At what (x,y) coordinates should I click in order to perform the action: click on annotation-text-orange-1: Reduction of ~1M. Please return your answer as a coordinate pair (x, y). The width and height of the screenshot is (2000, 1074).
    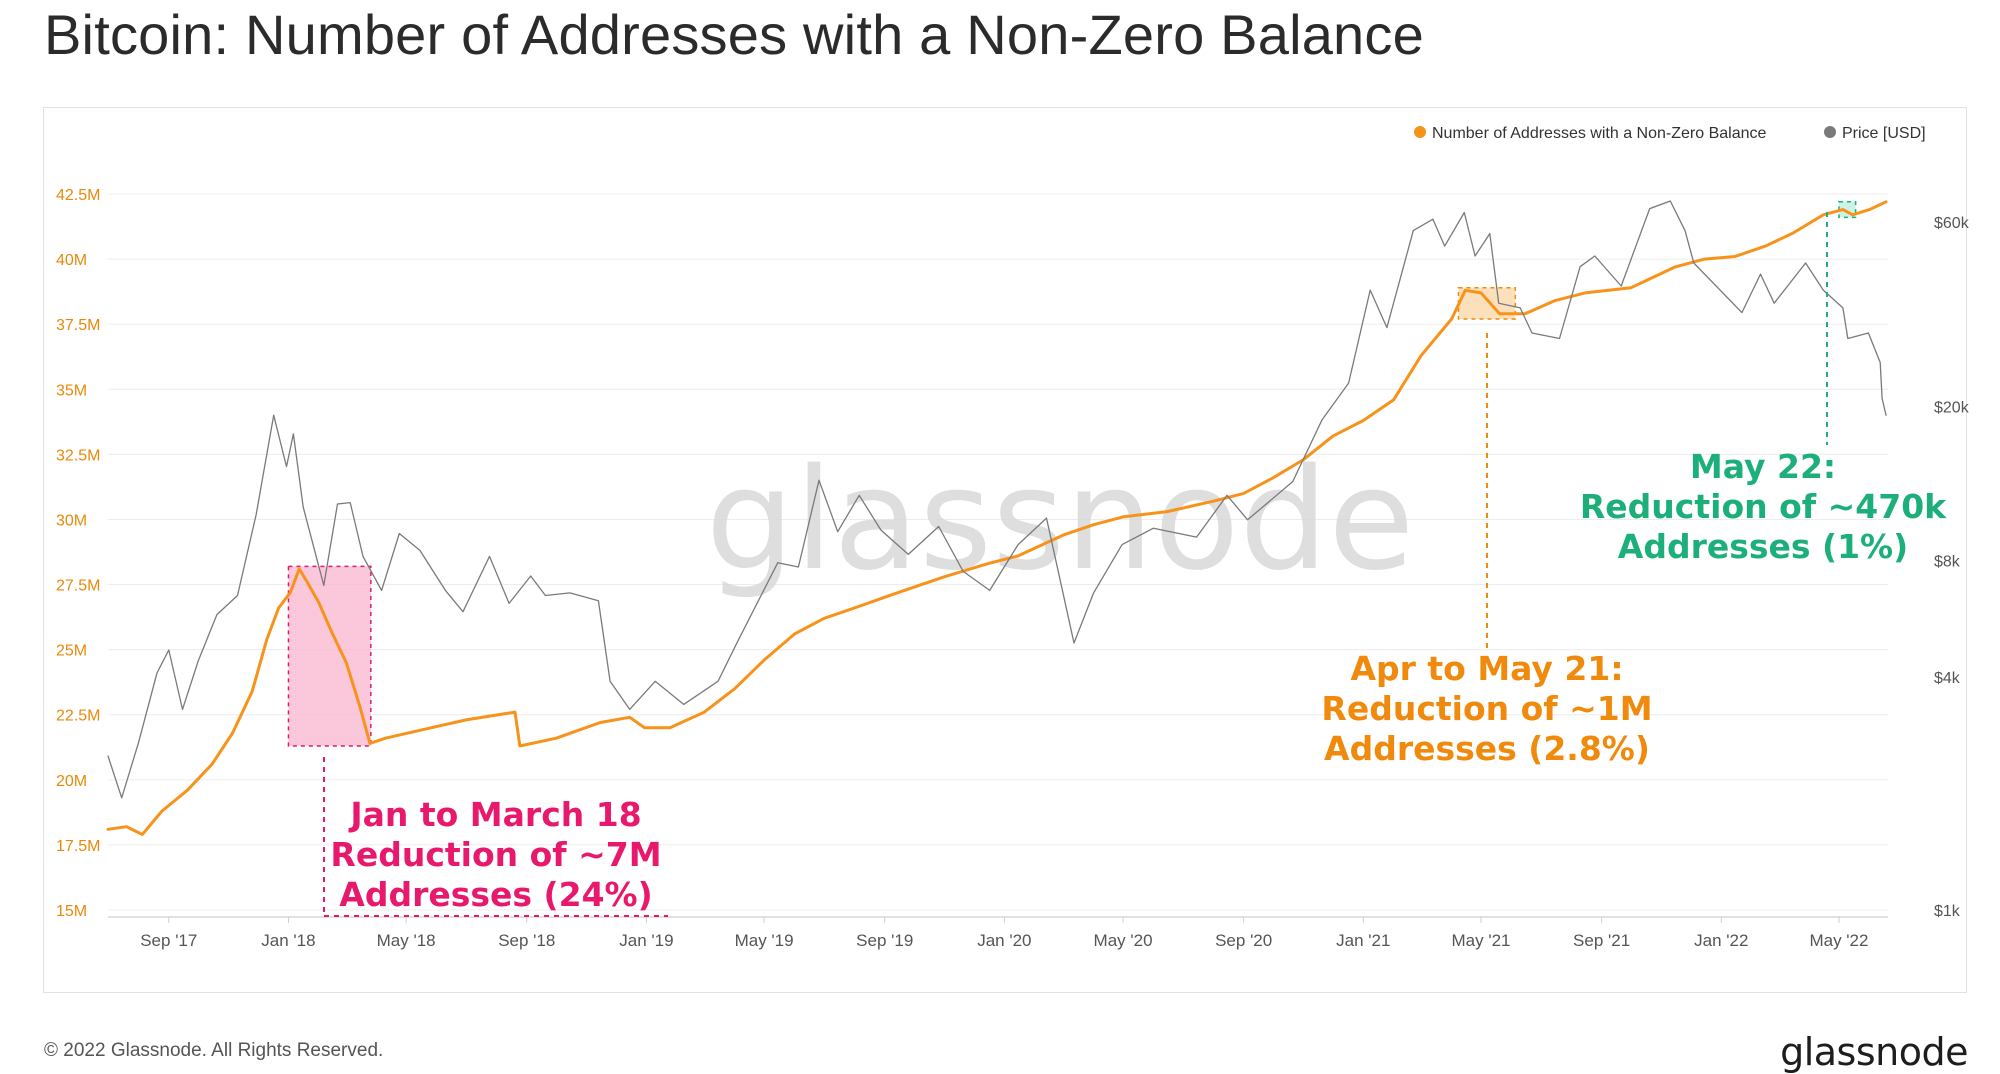
    Looking at the image, I should click on (1486, 708).